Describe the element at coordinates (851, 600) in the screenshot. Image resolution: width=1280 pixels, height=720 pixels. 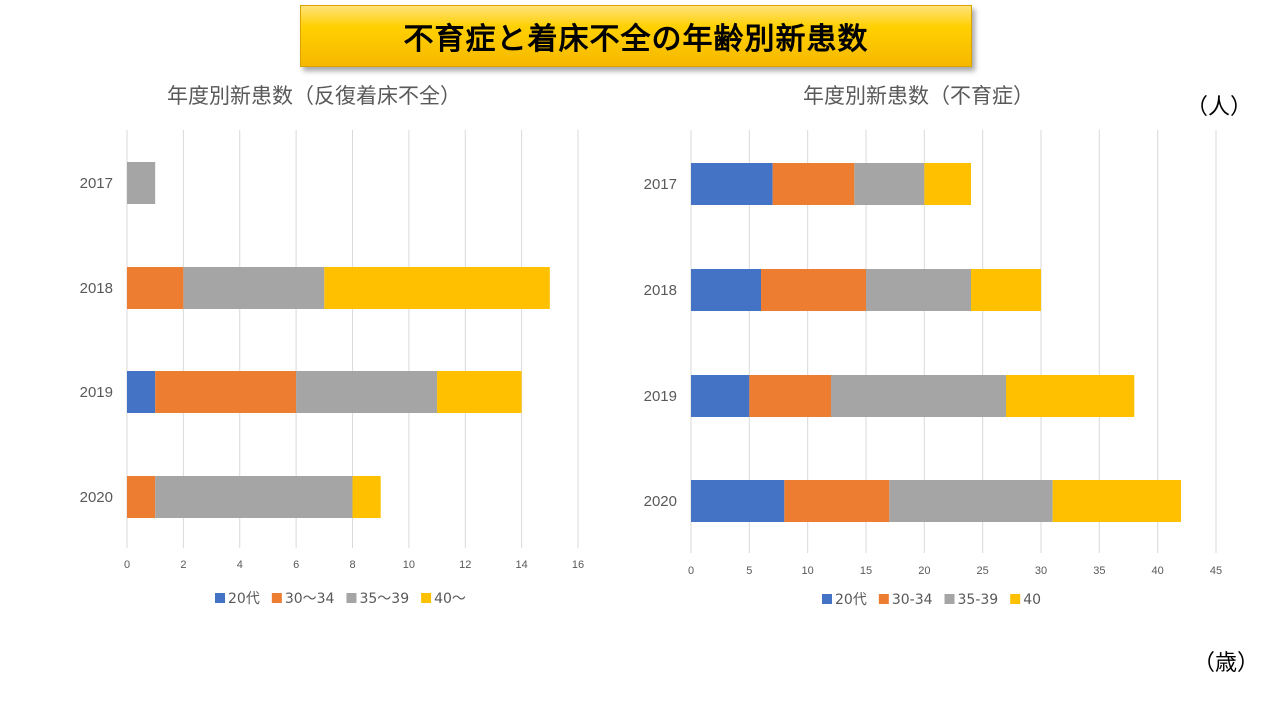
I see `right-legend-label-1: 20代` at that location.